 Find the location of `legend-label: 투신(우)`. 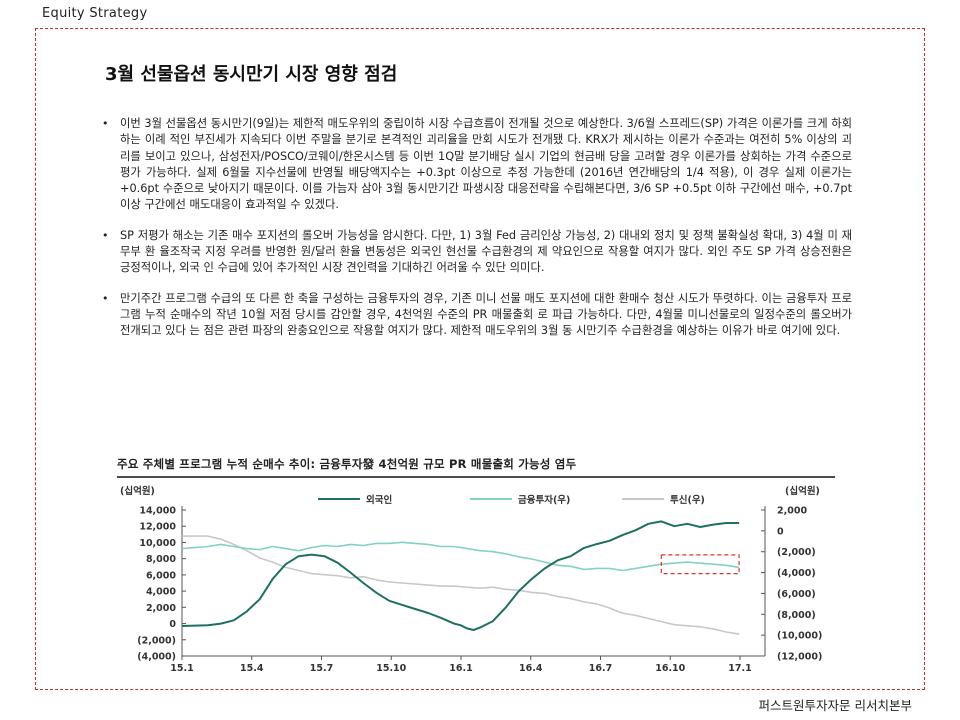

legend-label: 투신(우) is located at coordinates (687, 500).